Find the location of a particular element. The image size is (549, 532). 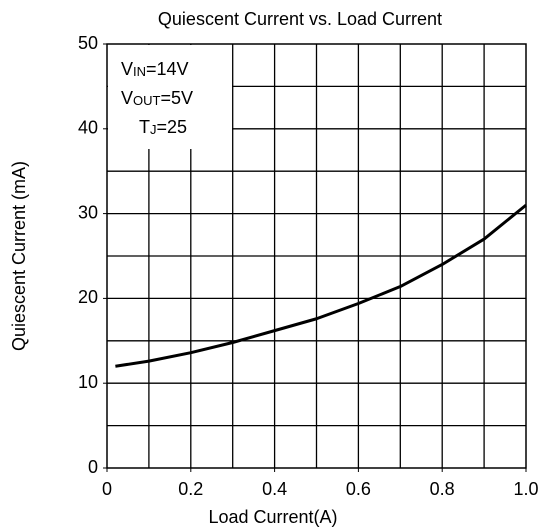

y-tick-label: 20 is located at coordinates (88, 297).